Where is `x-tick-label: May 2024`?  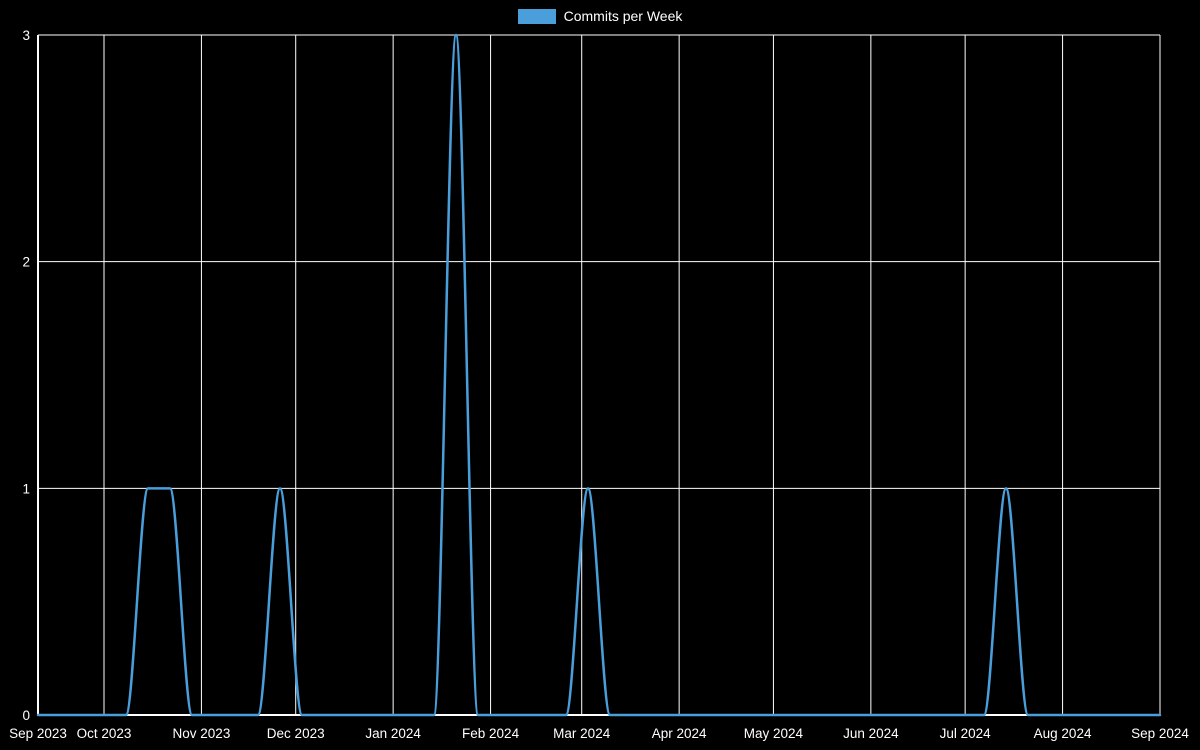
x-tick-label: May 2024 is located at coordinates (774, 733).